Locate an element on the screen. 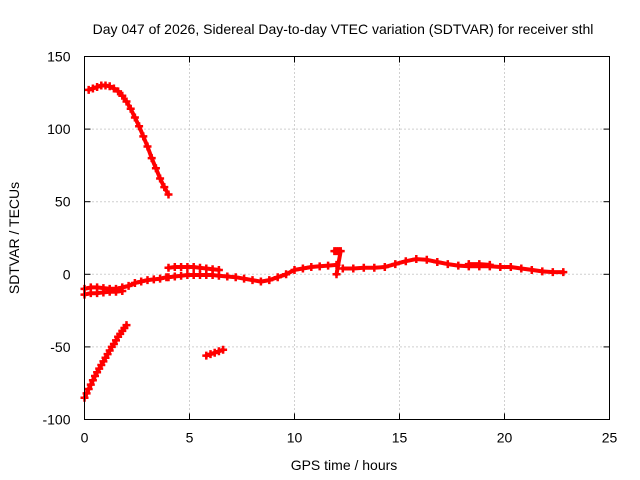  y-tick-label: 150 is located at coordinates (59, 57).